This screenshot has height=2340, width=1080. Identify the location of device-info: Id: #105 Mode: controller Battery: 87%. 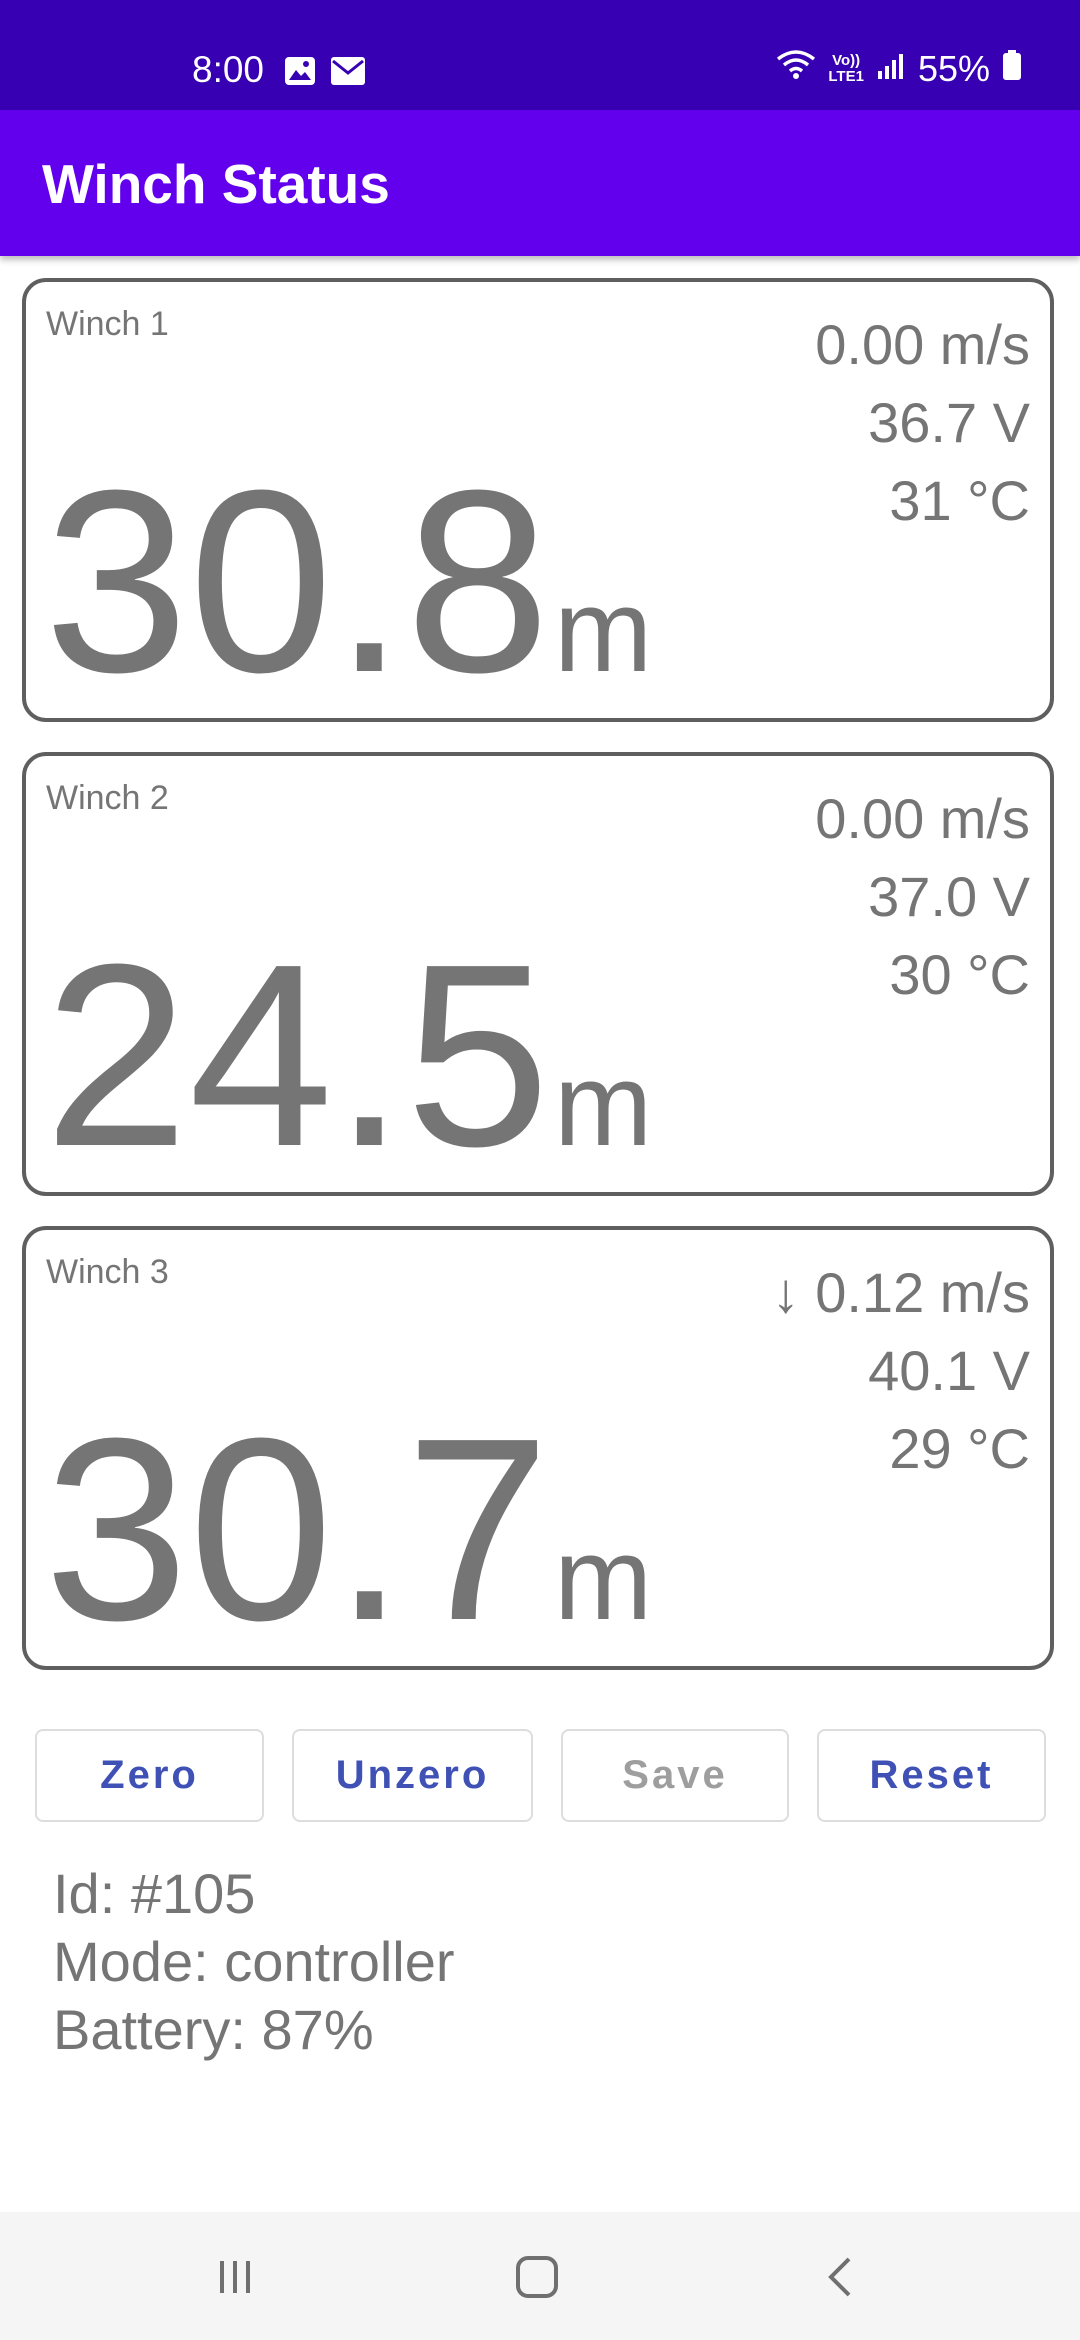
(254, 1962).